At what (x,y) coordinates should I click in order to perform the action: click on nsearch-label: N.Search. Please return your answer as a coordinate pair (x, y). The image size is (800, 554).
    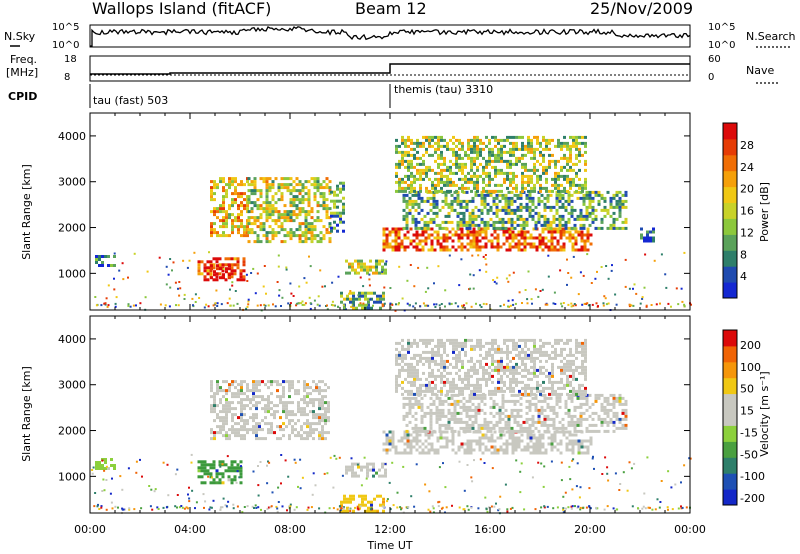
    Looking at the image, I should click on (771, 36).